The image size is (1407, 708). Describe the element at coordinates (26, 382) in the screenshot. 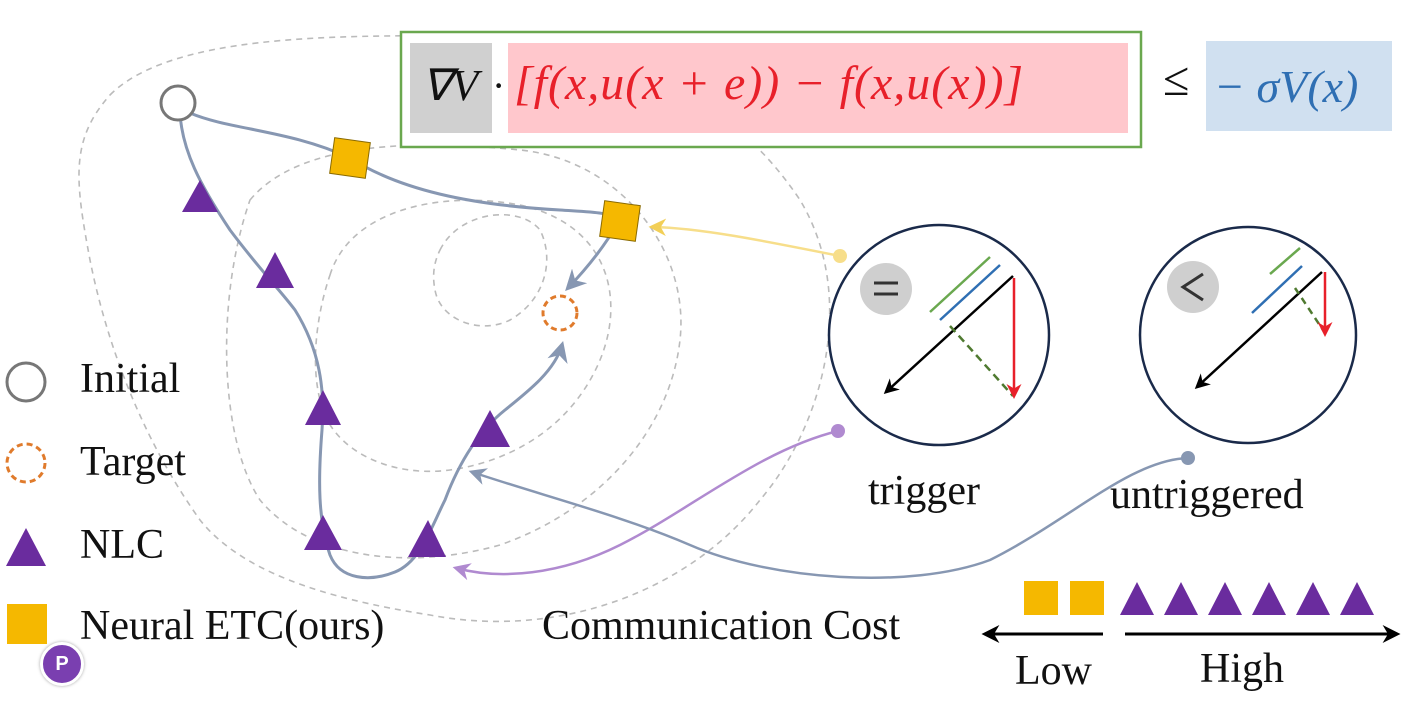

I see `legend-initial-icon` at that location.